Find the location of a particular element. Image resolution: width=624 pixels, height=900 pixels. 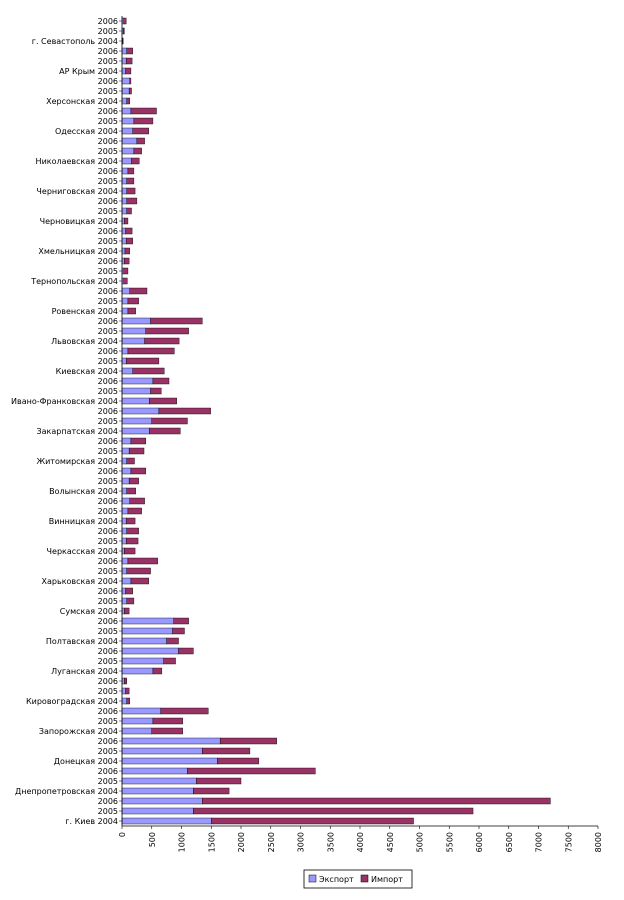

x-tick-label: 4500 is located at coordinates (390, 842).